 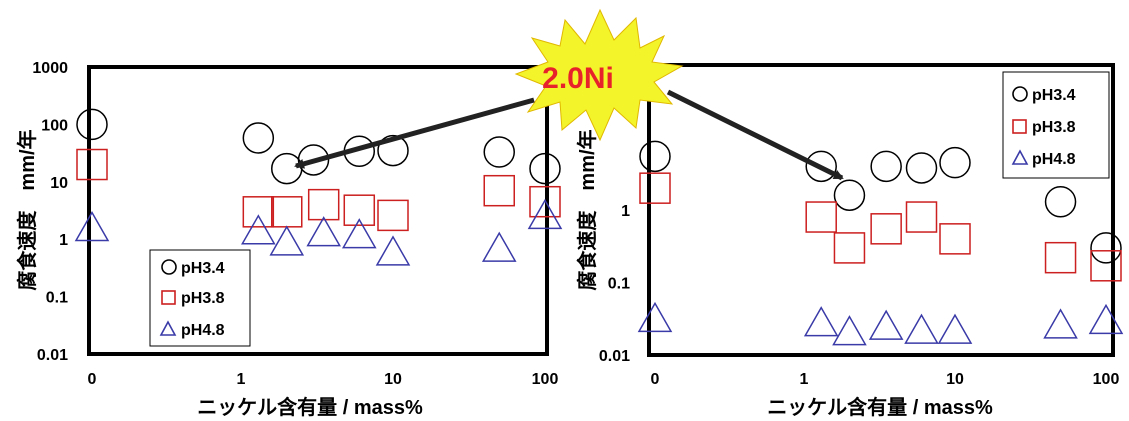 I want to click on arrow-to-left-chart, so click(x=414, y=133).